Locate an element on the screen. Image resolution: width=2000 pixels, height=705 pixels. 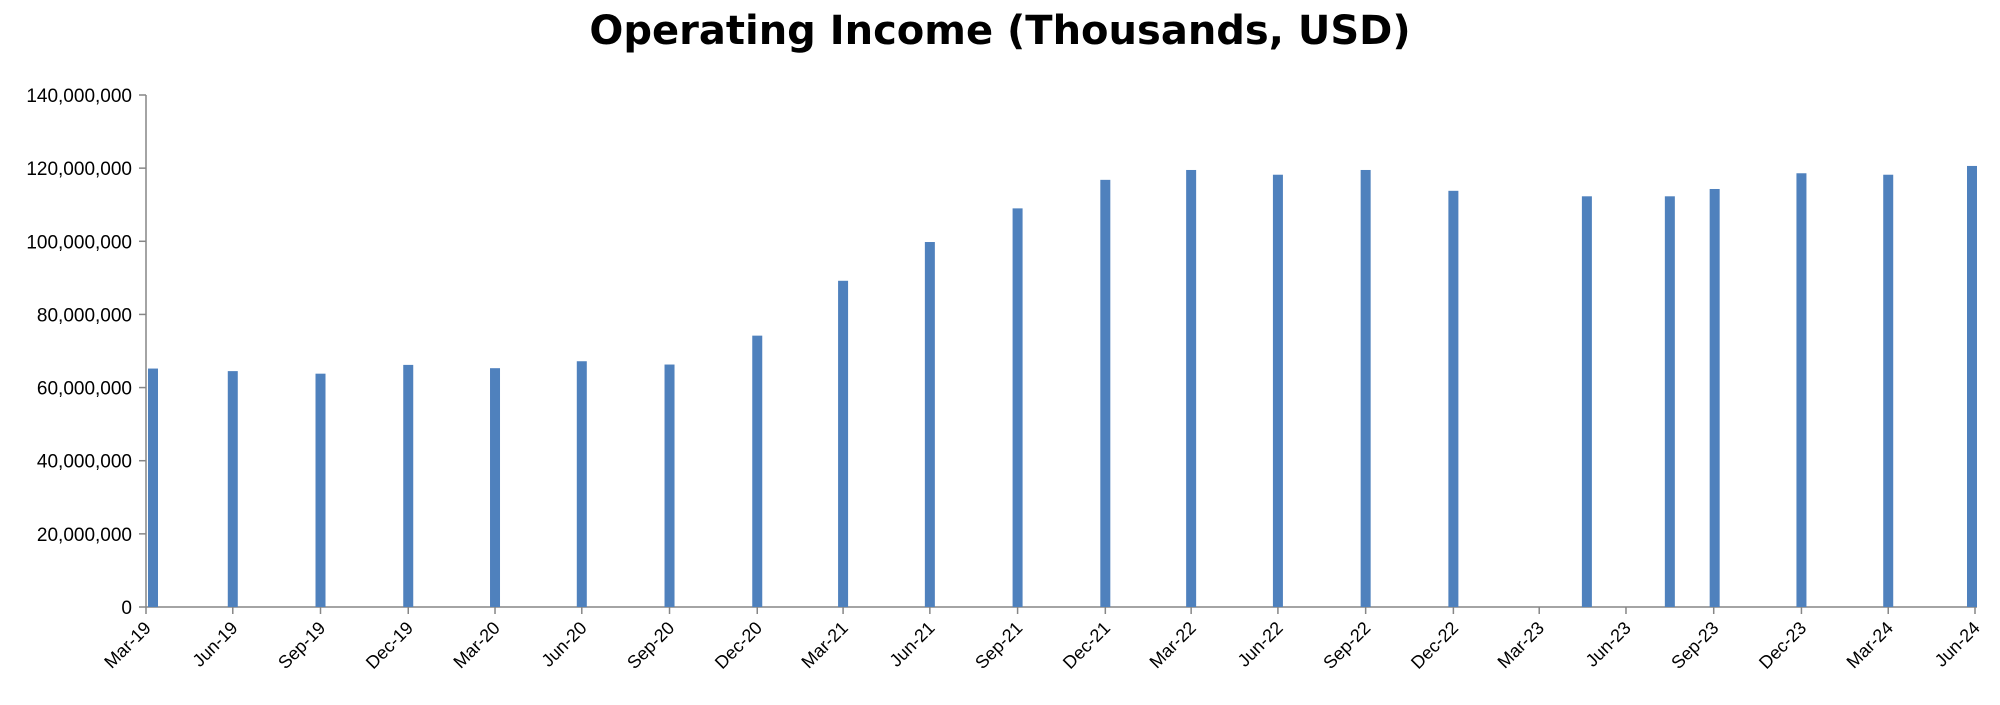
x-tick-label: Dec-20 is located at coordinates (738, 645).